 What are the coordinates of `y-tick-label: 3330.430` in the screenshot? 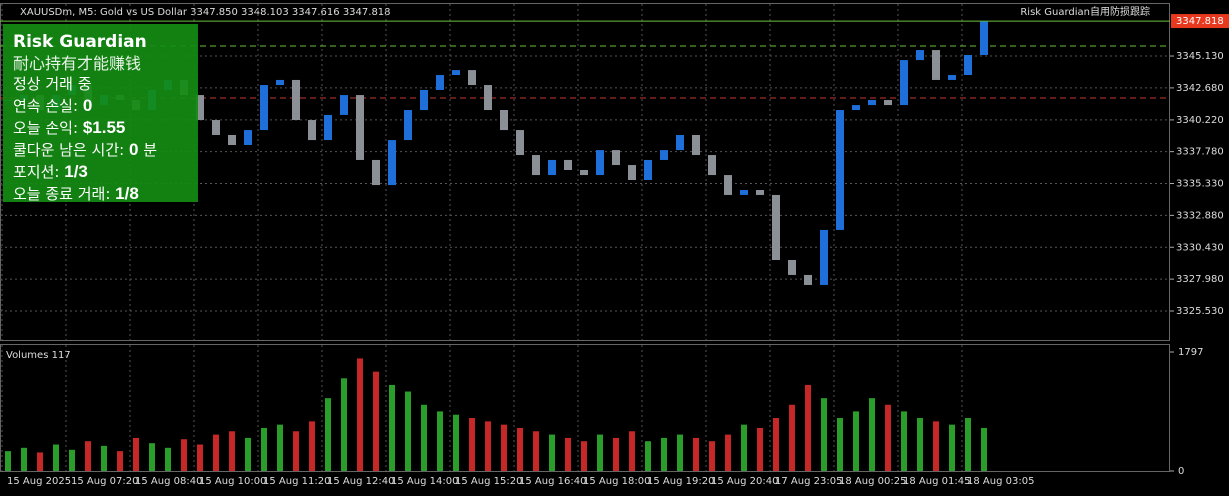 It's located at (1200, 247).